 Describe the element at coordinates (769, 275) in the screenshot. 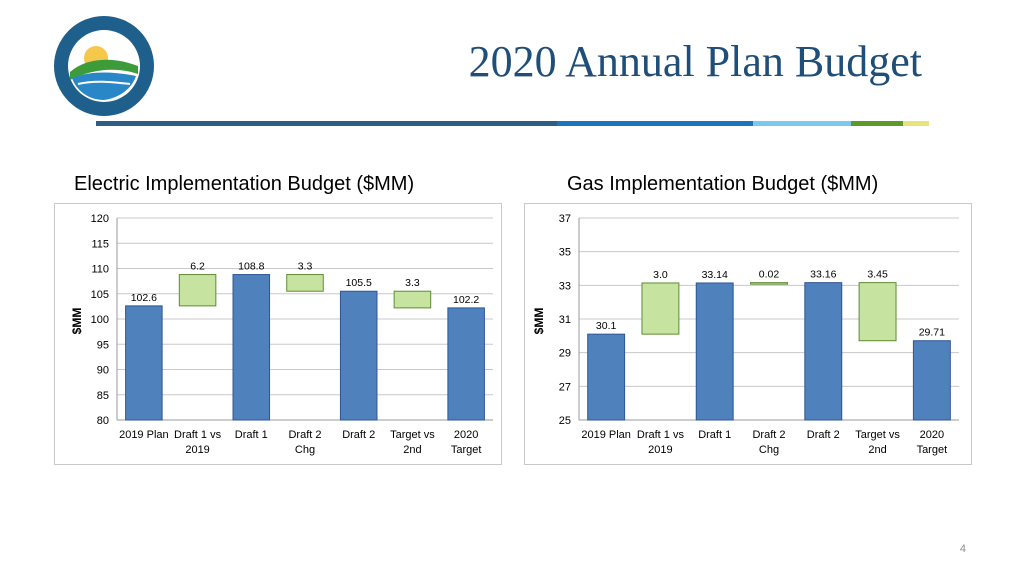

I see `data-label: 0.02` at that location.